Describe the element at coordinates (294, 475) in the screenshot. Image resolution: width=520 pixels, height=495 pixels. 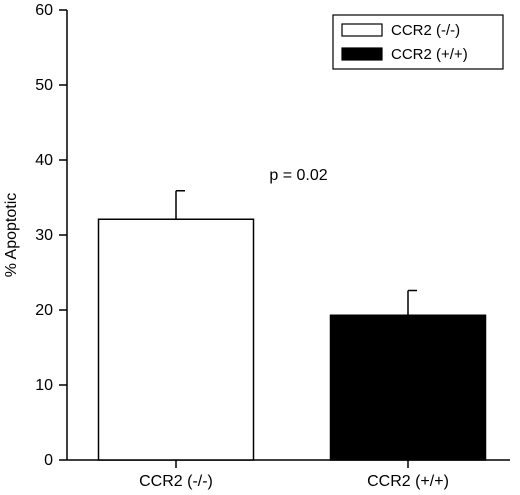
I see `x-ticks: CCR2 (-/-) CCR2 (+/+)` at that location.